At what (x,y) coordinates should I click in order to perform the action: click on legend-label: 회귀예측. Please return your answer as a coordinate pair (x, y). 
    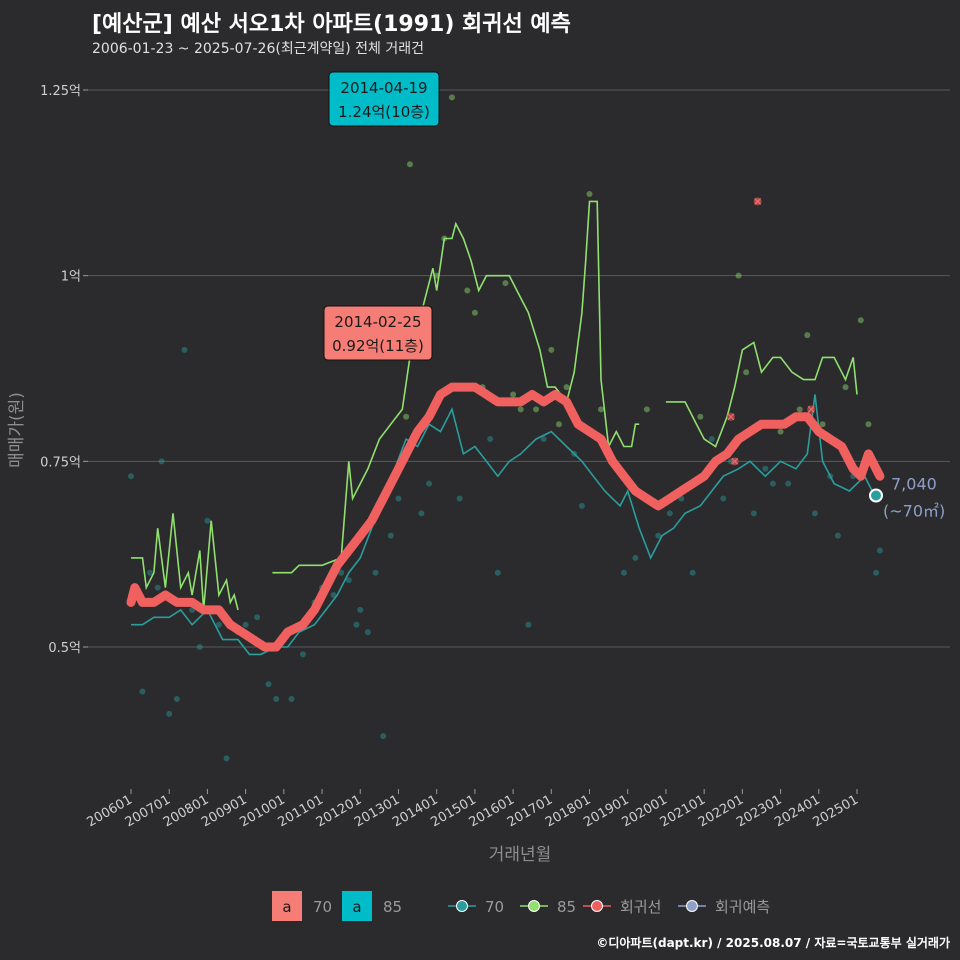
    Looking at the image, I should click on (742, 907).